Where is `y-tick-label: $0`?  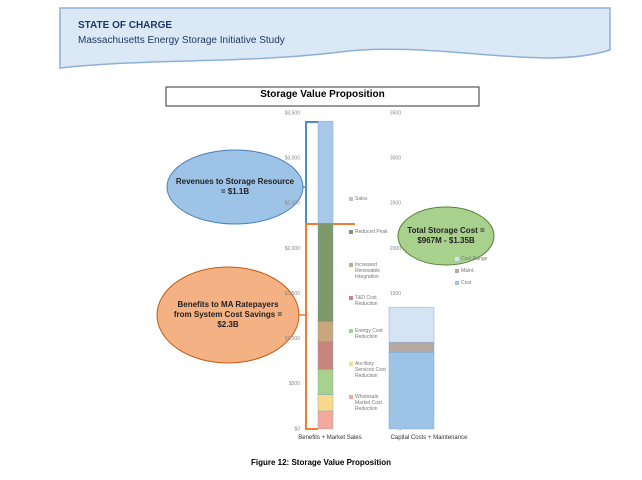 y-tick-label: $0 is located at coordinates (297, 429).